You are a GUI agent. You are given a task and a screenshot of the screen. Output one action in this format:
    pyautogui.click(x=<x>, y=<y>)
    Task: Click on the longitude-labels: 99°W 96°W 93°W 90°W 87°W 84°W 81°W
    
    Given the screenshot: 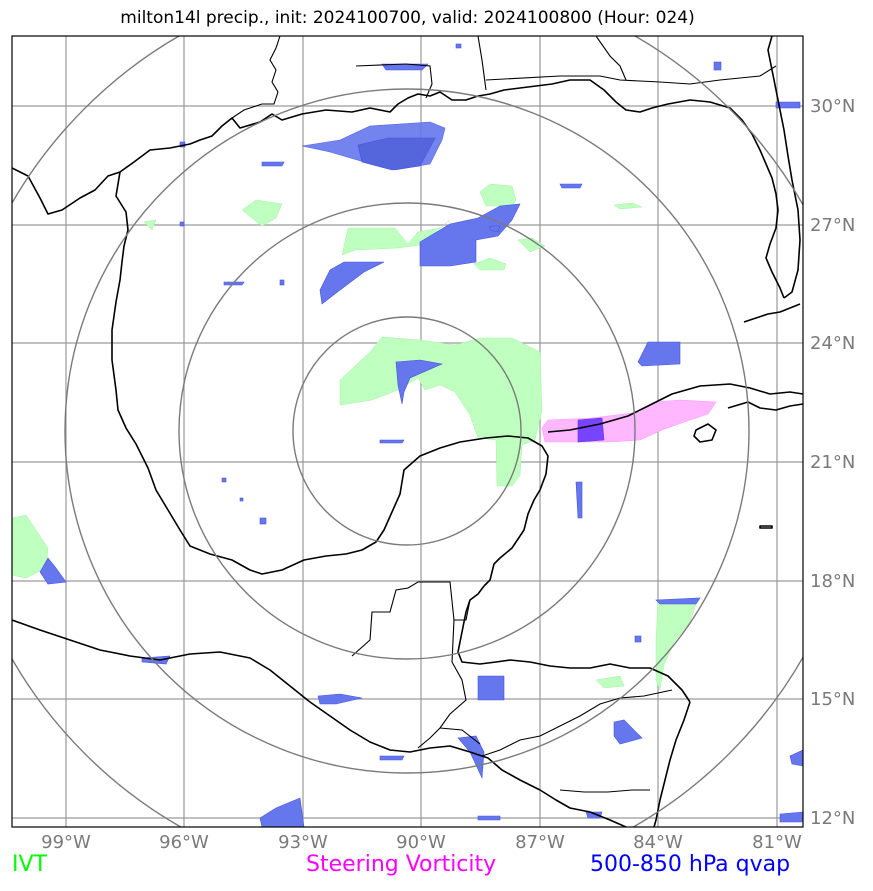 What is the action you would take?
    pyautogui.click(x=421, y=842)
    